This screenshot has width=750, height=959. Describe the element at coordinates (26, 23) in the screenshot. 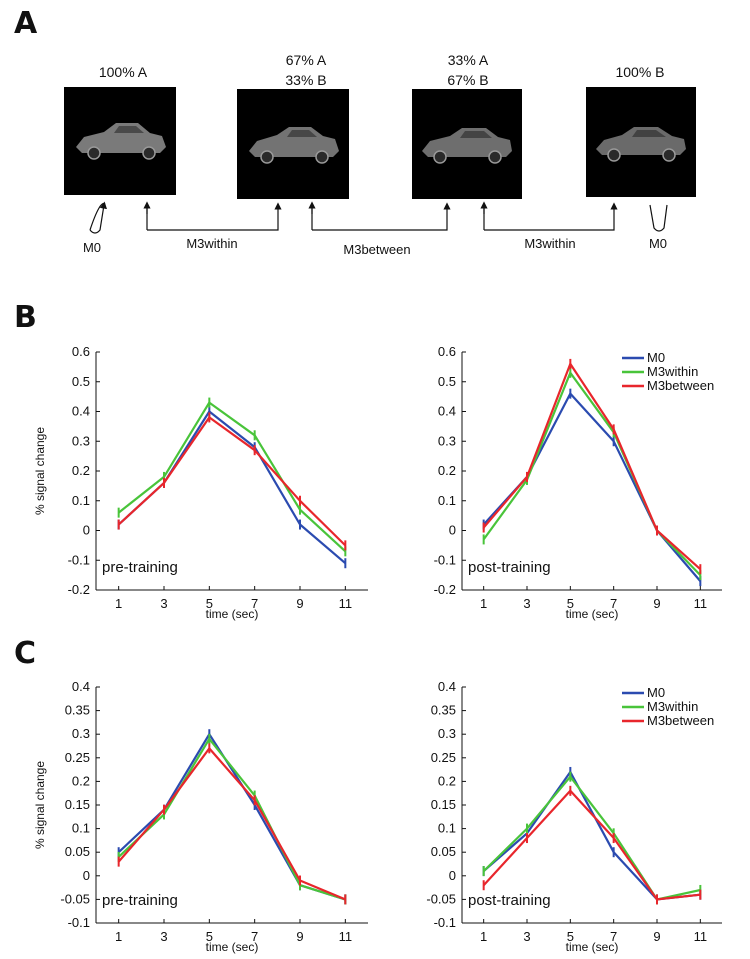

I see `panel-label-a: A` at that location.